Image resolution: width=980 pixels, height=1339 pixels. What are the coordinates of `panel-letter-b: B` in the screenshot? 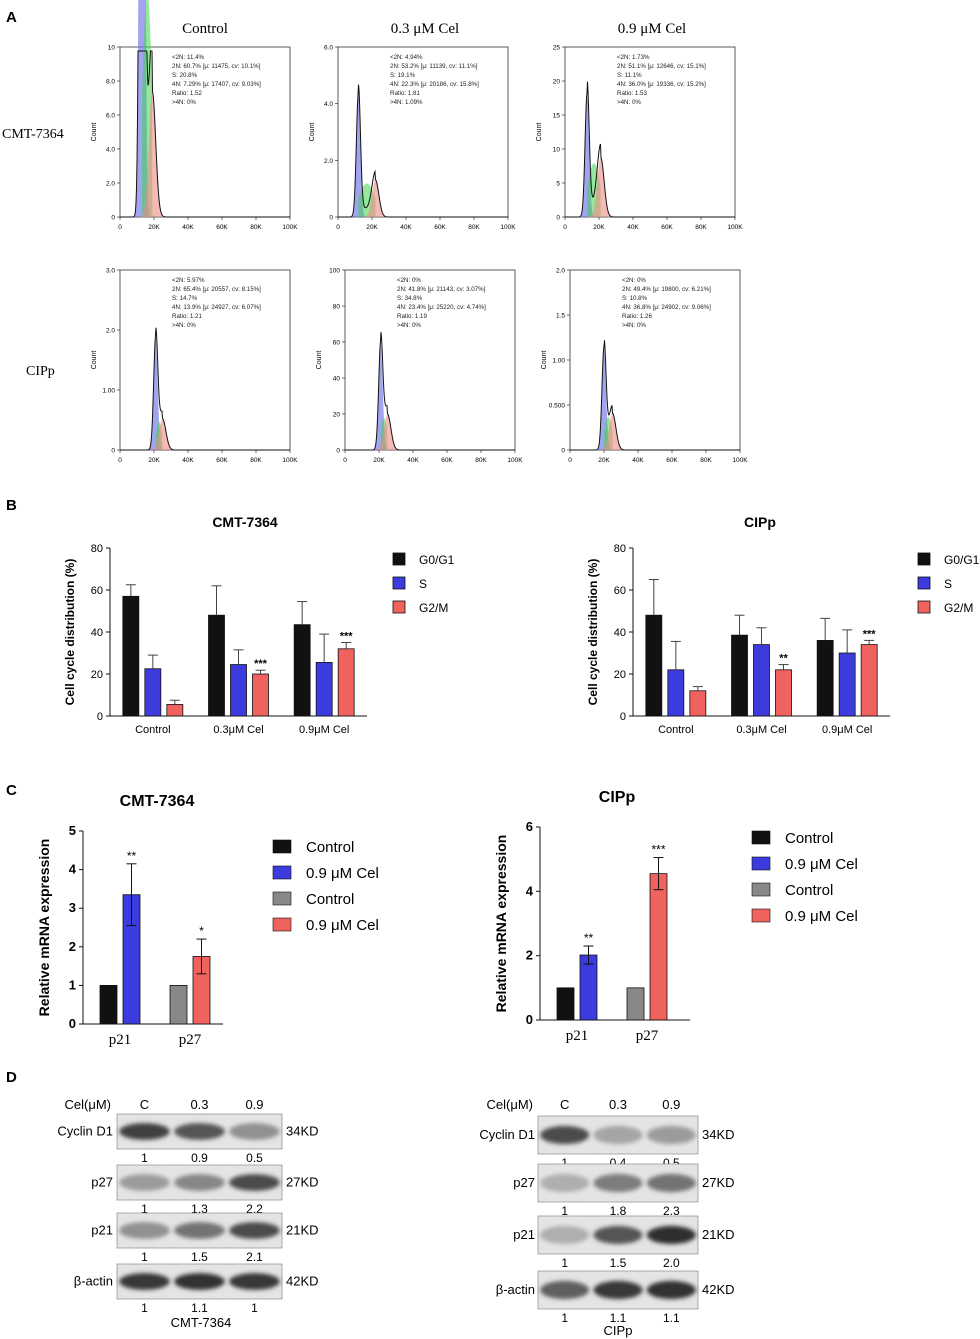 It's located at (11, 505).